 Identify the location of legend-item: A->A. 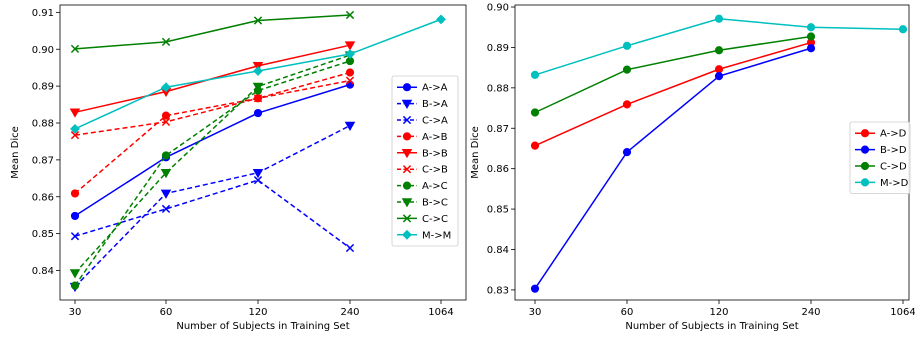
(422, 88).